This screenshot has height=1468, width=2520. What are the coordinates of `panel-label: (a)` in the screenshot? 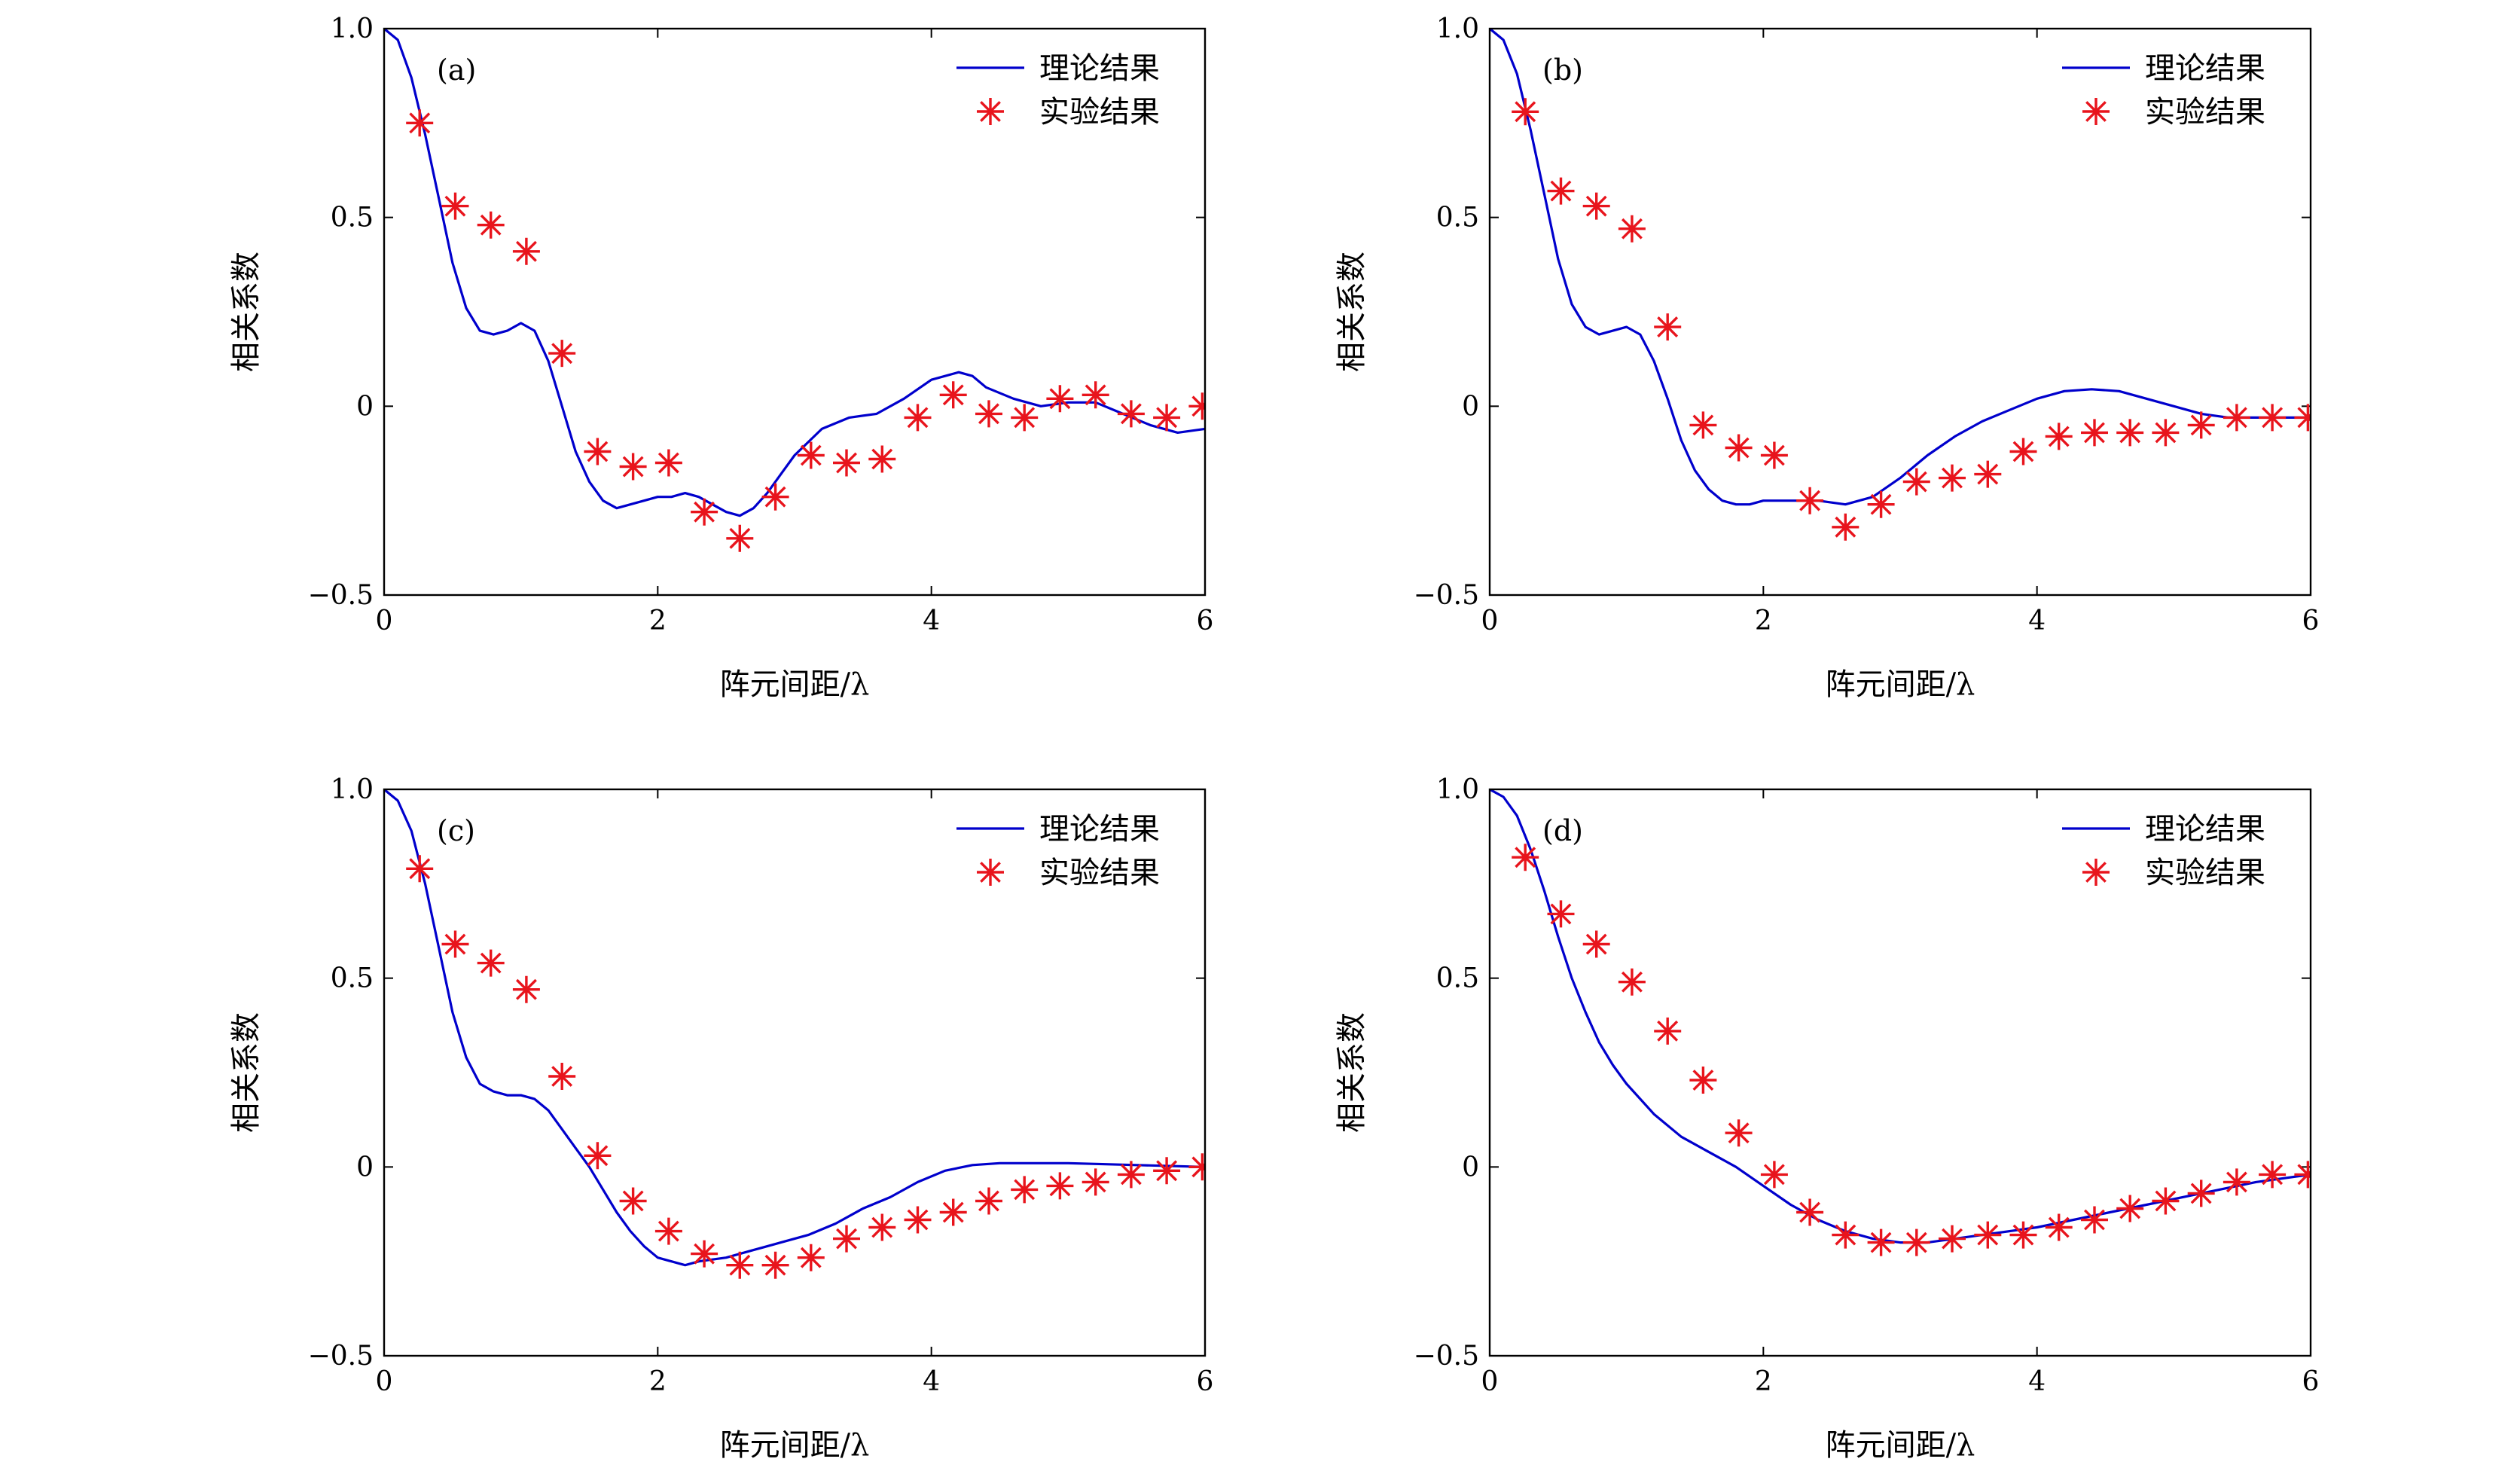 It's located at (456, 70).